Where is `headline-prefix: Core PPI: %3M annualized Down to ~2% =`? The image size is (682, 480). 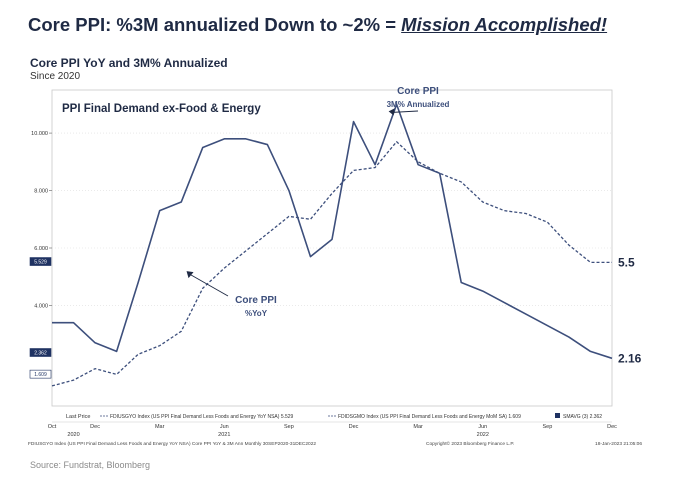 headline-prefix: Core PPI: %3M annualized Down to ~2% = is located at coordinates (215, 24).